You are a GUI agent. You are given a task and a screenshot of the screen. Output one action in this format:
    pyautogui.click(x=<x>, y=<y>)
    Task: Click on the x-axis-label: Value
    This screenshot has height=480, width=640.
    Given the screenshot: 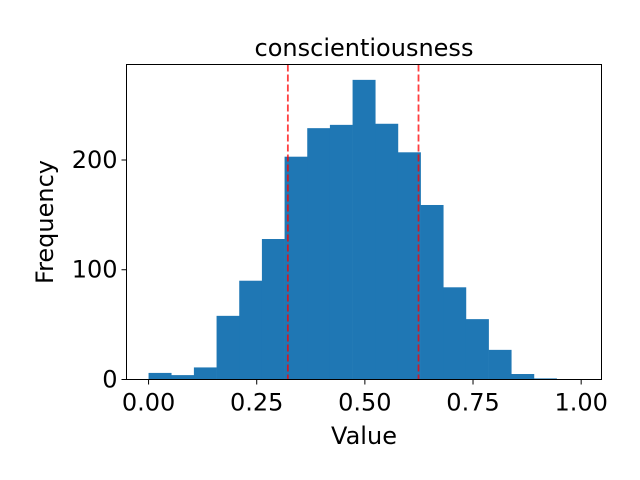 What is the action you would take?
    pyautogui.click(x=364, y=436)
    